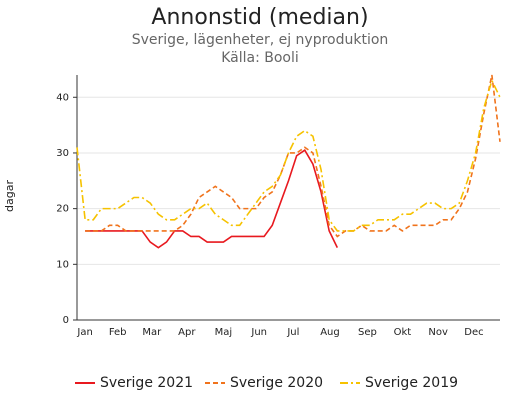 The height and width of the screenshot is (408, 520). What do you see at coordinates (152, 332) in the screenshot?
I see `x-tick-label: Mar` at bounding box center [152, 332].